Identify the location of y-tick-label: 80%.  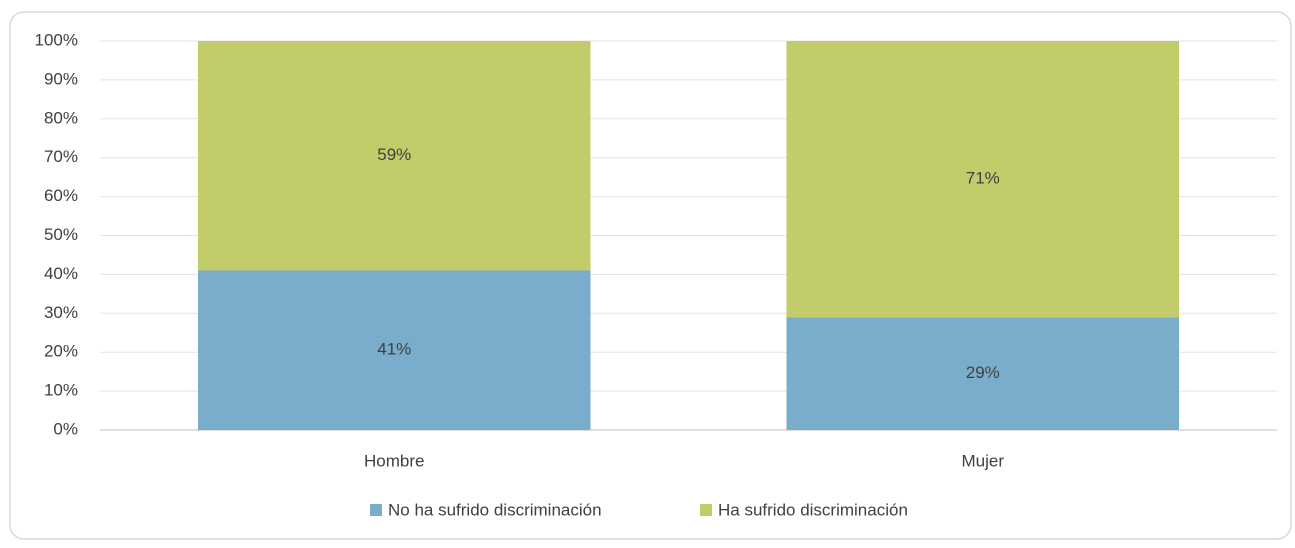
(61, 117).